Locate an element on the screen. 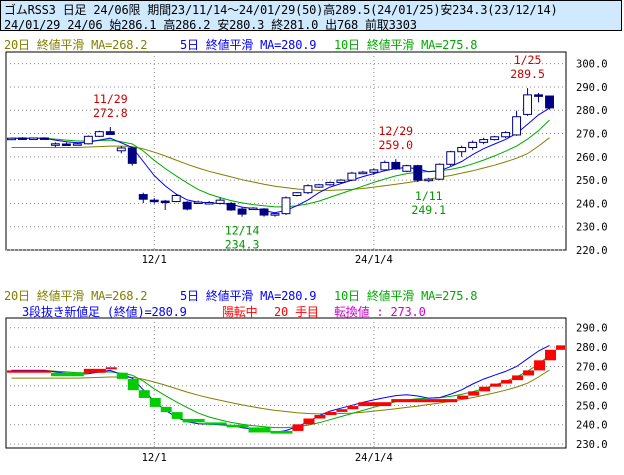 Image resolution: width=624 pixels, height=475 pixels. bottom-panel-y-tick-label: 270.0 is located at coordinates (592, 368).